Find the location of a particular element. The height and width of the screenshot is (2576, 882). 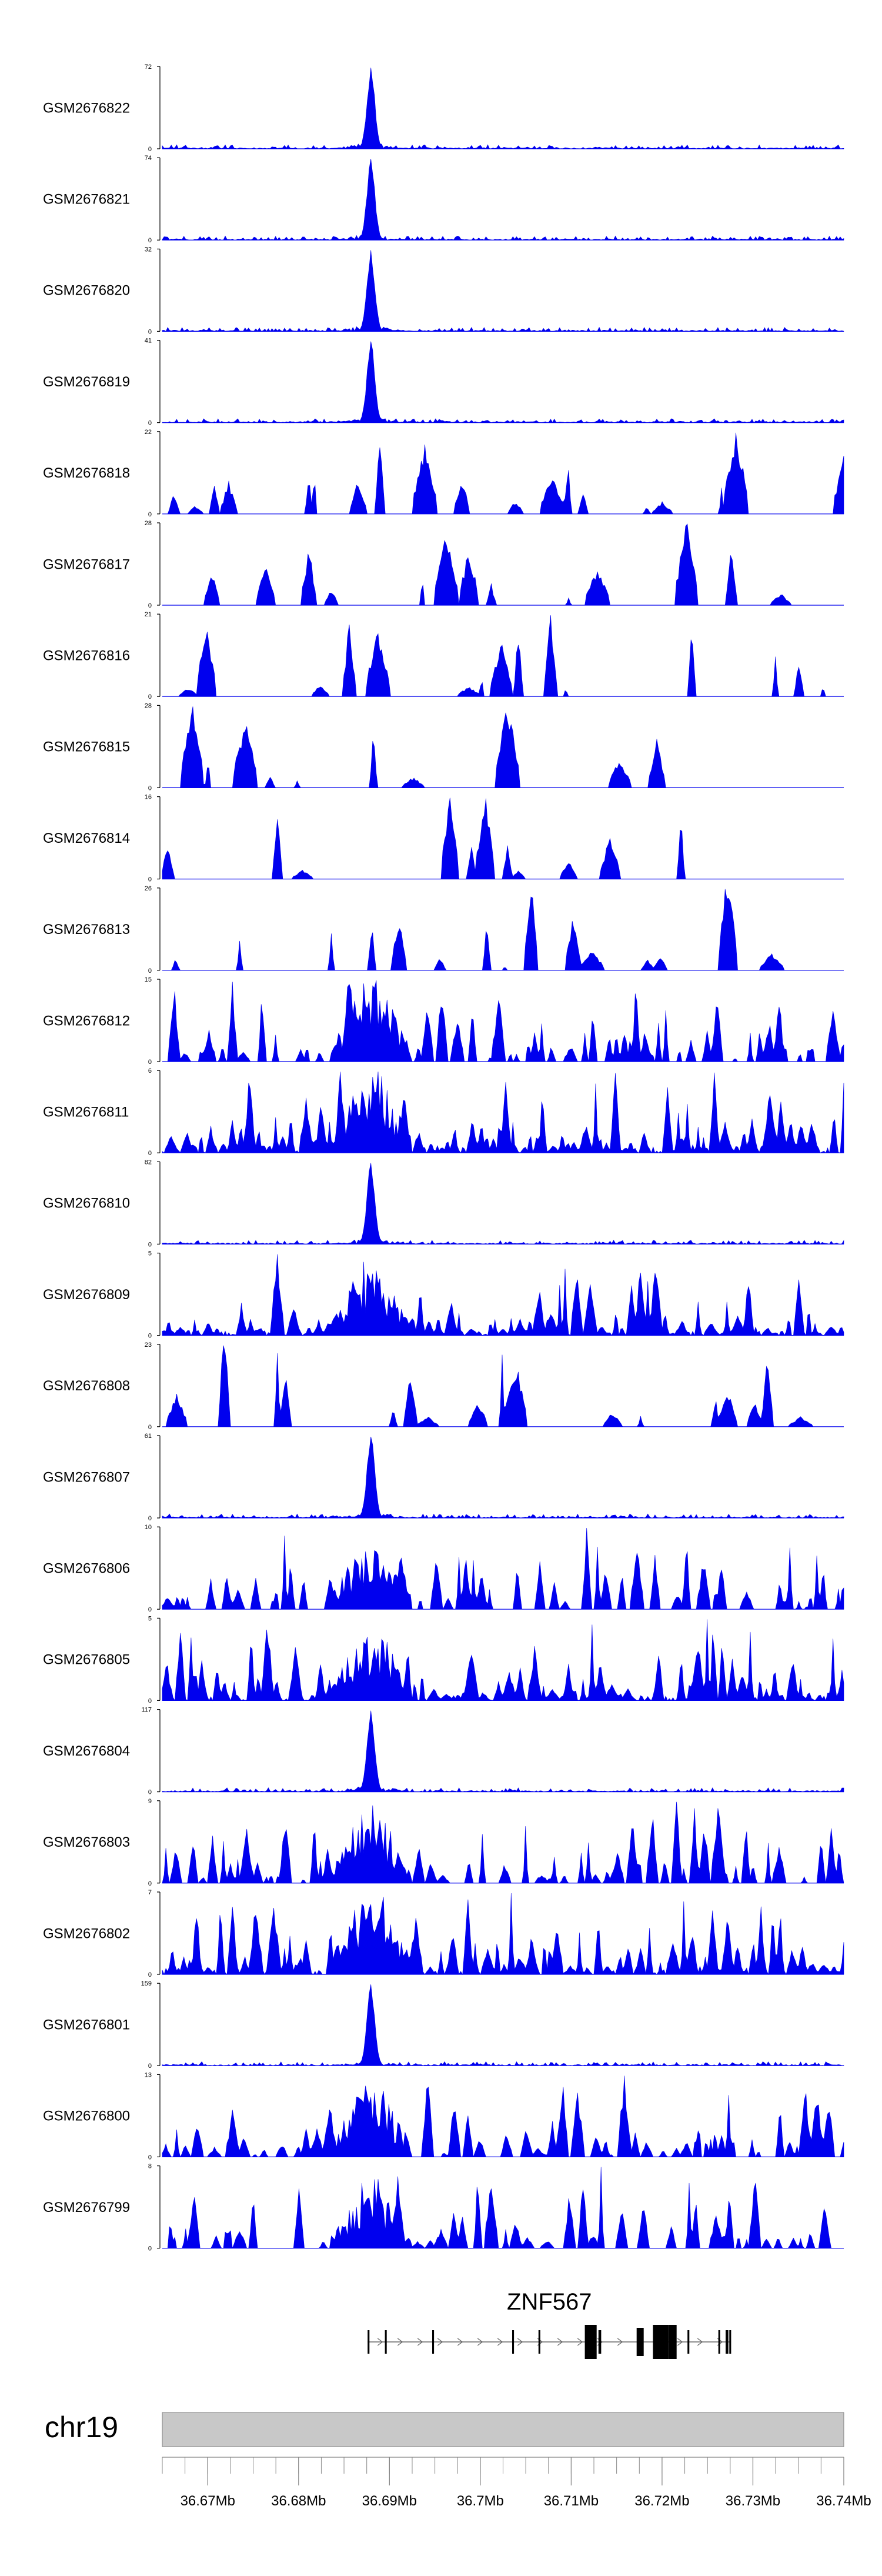

track-gsm2676805: GSM2676805 5 0 is located at coordinates (443, 1659).